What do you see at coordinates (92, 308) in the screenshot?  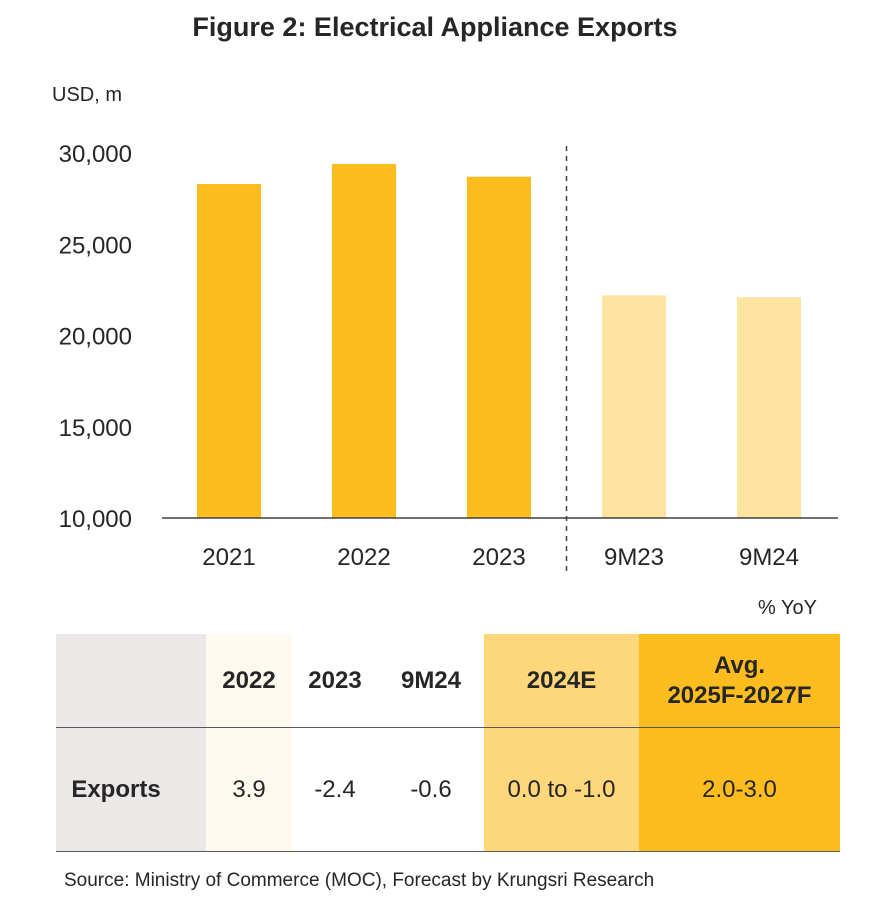 I see `y-axis: USD, m 10,000 15,000 20,000 25,000 30,000` at bounding box center [92, 308].